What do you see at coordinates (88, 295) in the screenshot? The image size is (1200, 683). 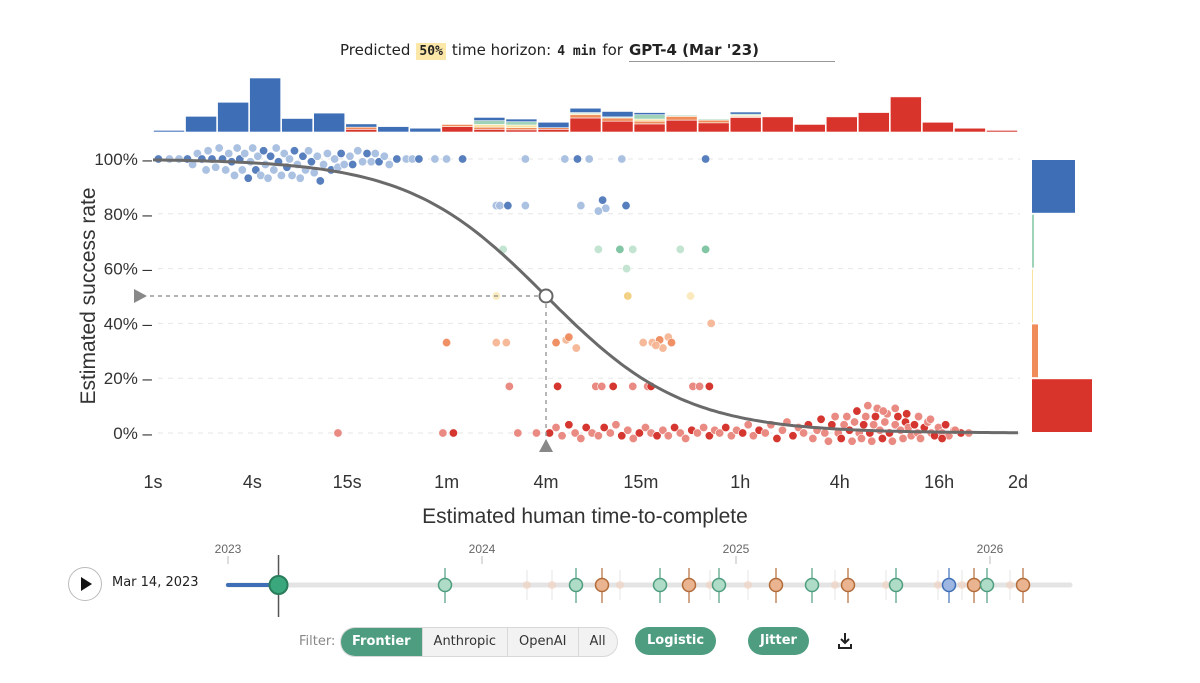 I see `y-axis-label: Estimated success rate` at bounding box center [88, 295].